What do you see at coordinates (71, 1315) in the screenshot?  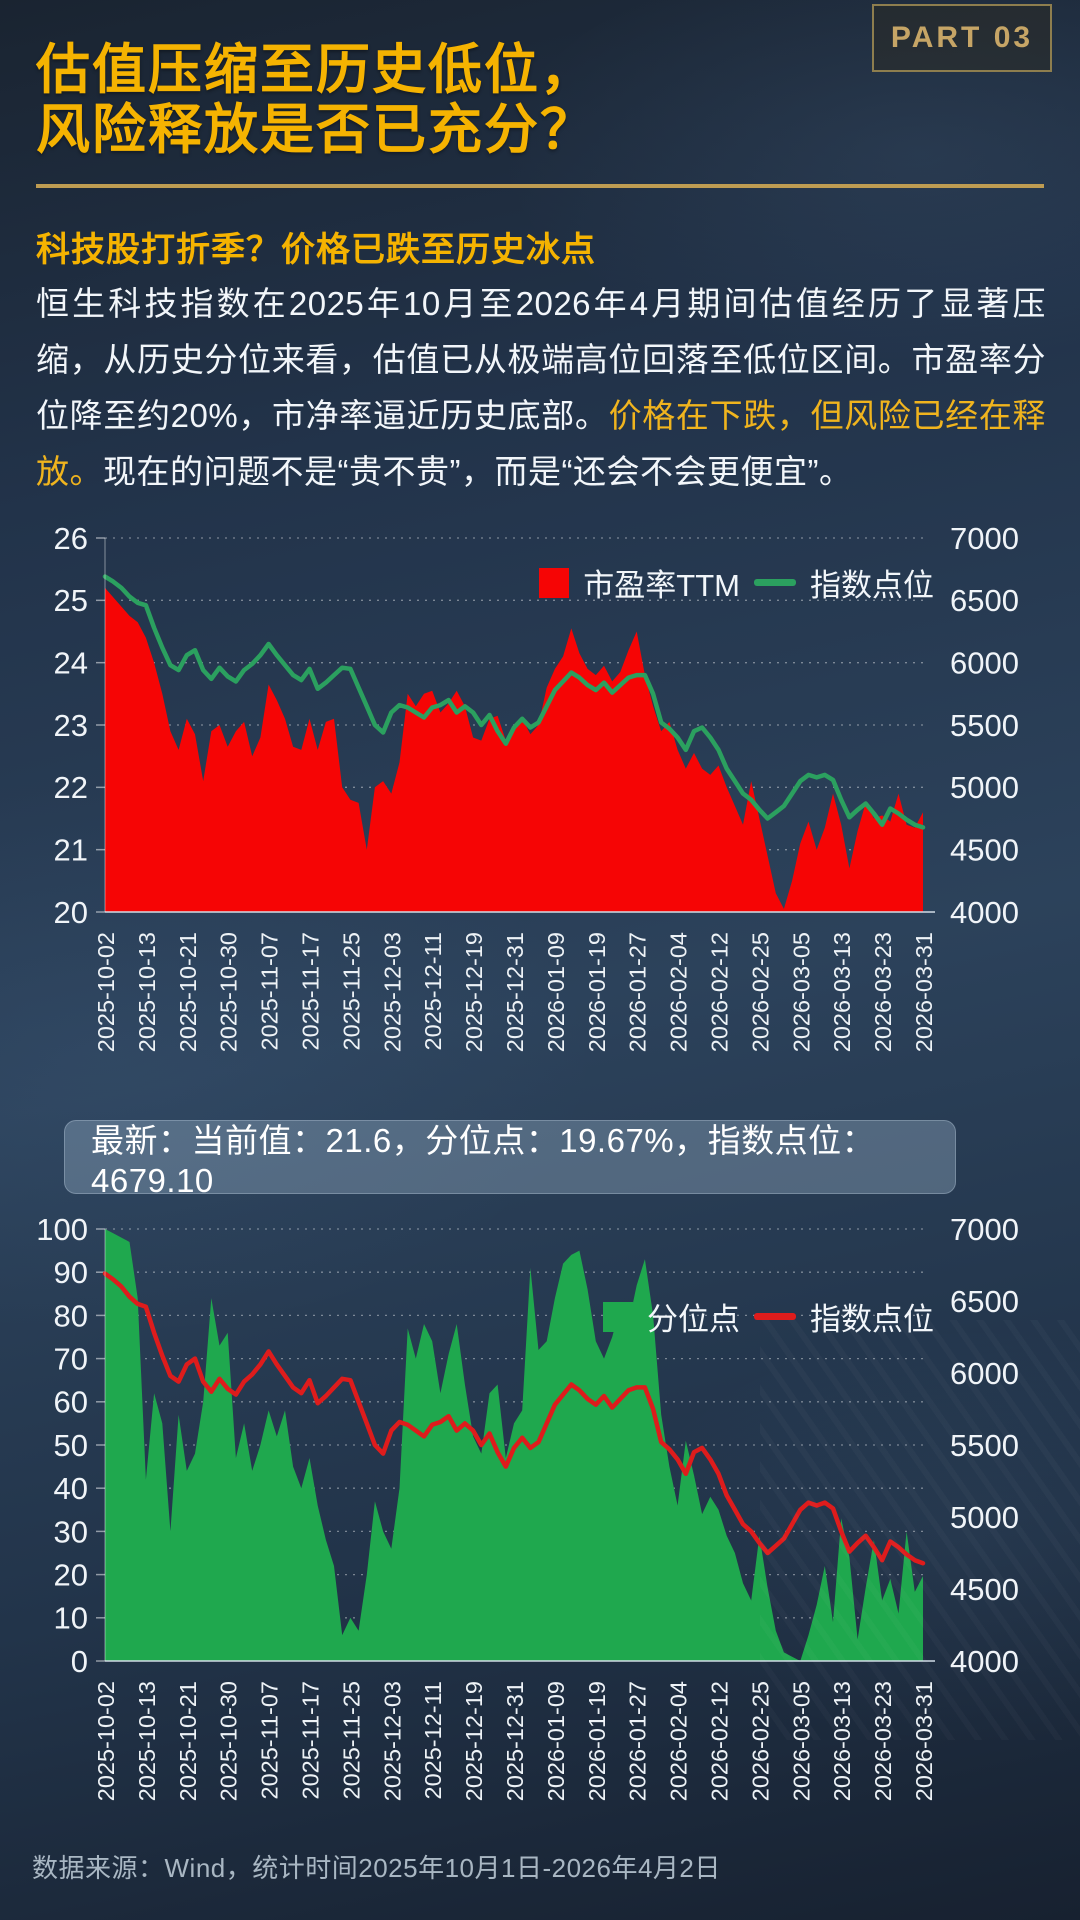 I see `left-axis-tick-label: 80` at bounding box center [71, 1315].